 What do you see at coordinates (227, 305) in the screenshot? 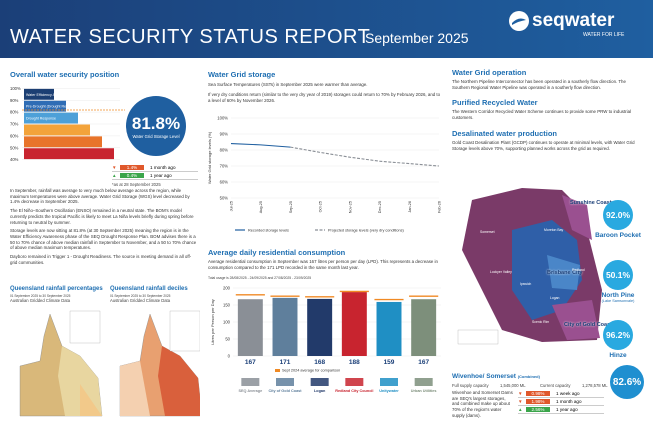
I see `y-tick-label: 150` at bounding box center [227, 305].